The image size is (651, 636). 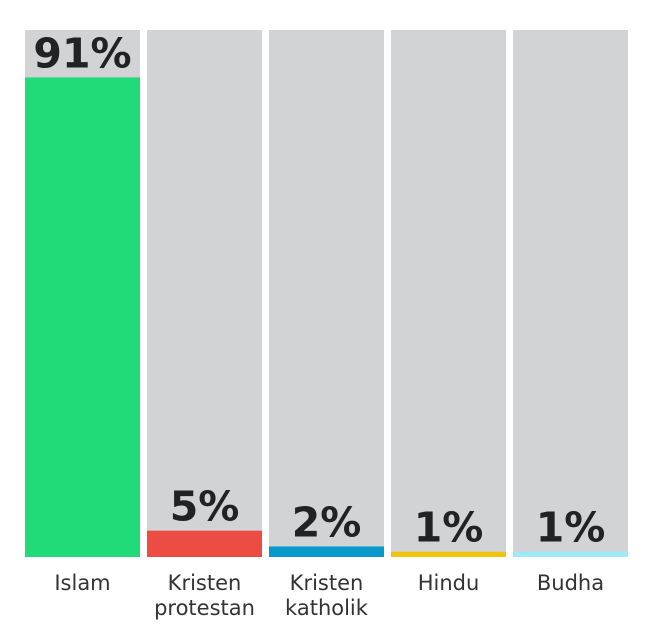 What do you see at coordinates (204, 608) in the screenshot?
I see `category-label: protestan` at bounding box center [204, 608].